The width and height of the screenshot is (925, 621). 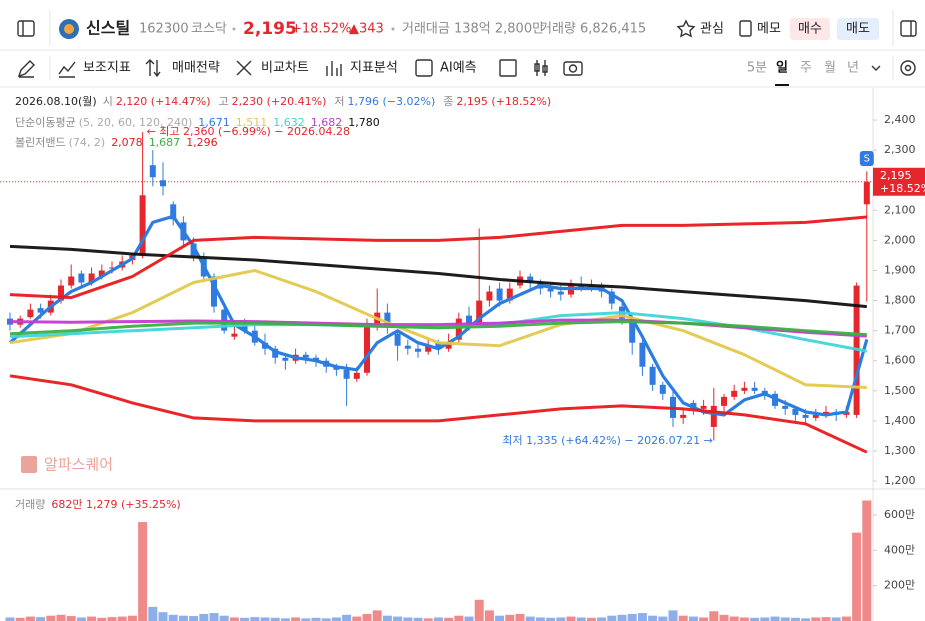 What do you see at coordinates (244, 68) in the screenshot?
I see `compare-icon` at bounding box center [244, 68].